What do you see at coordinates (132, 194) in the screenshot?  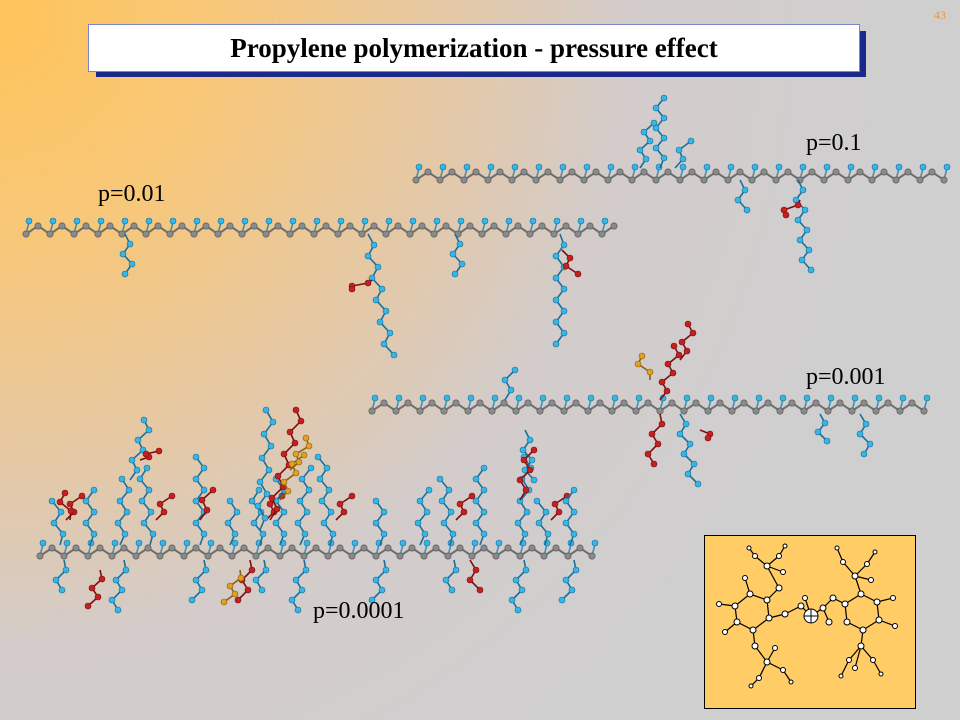 I see `label-p-0-01: p=0.01` at bounding box center [132, 194].